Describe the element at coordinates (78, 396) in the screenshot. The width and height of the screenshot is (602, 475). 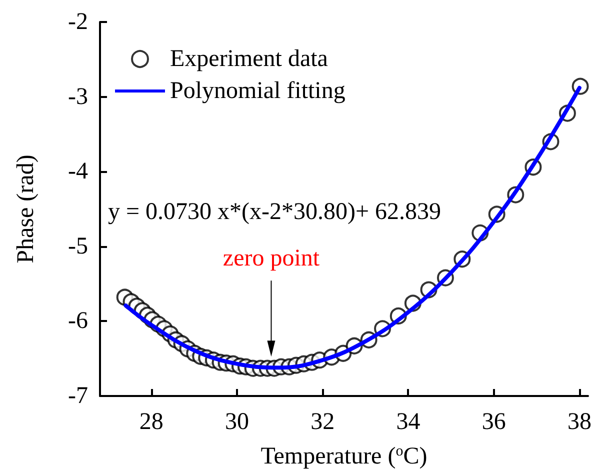
I see `y-tick-label: -7` at that location.